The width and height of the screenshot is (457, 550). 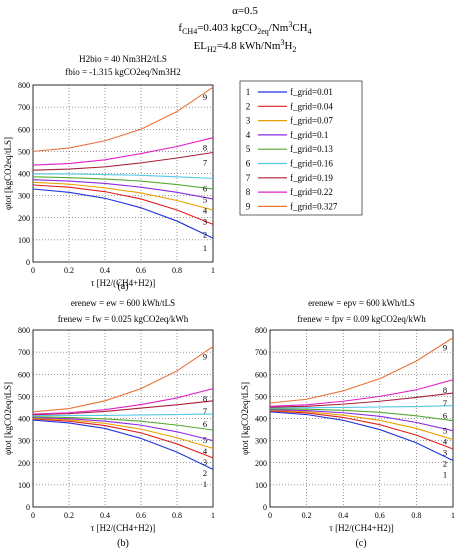 I want to click on plot-frame, so click(x=361, y=418).